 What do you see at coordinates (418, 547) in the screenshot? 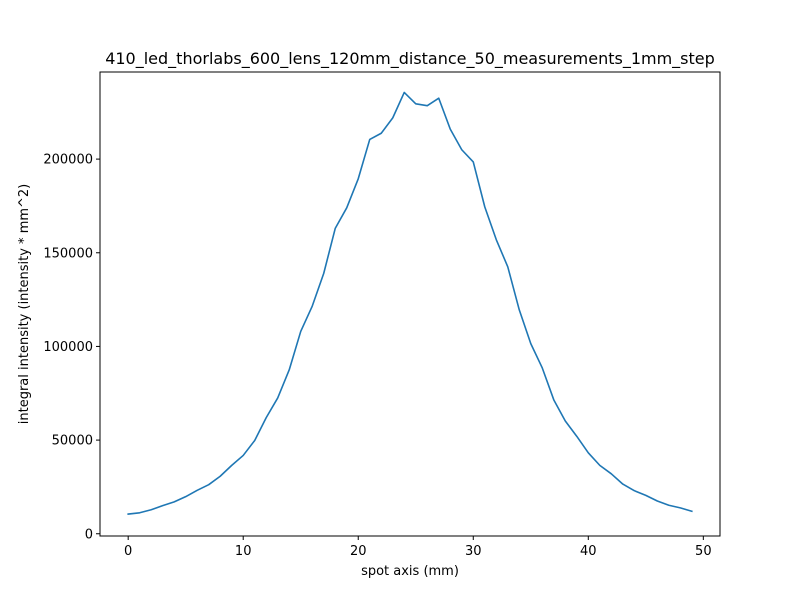
I see `x-axis-ticks: 0 10 20 30 40 50` at bounding box center [418, 547].